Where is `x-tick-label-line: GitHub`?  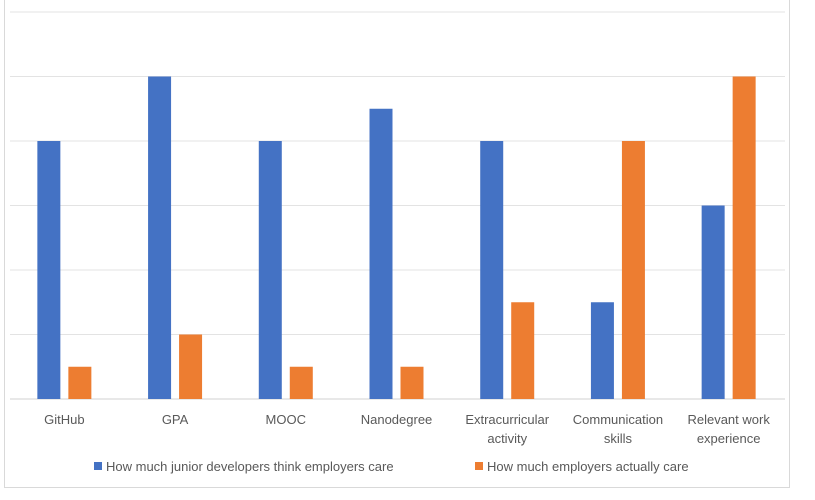 x-tick-label-line: GitHub is located at coordinates (64, 419).